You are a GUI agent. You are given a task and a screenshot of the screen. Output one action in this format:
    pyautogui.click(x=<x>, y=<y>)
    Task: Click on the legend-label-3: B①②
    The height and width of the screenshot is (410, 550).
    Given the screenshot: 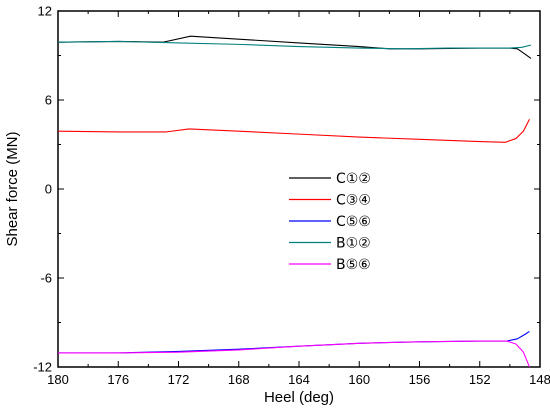 What is the action you would take?
    pyautogui.click(x=353, y=244)
    